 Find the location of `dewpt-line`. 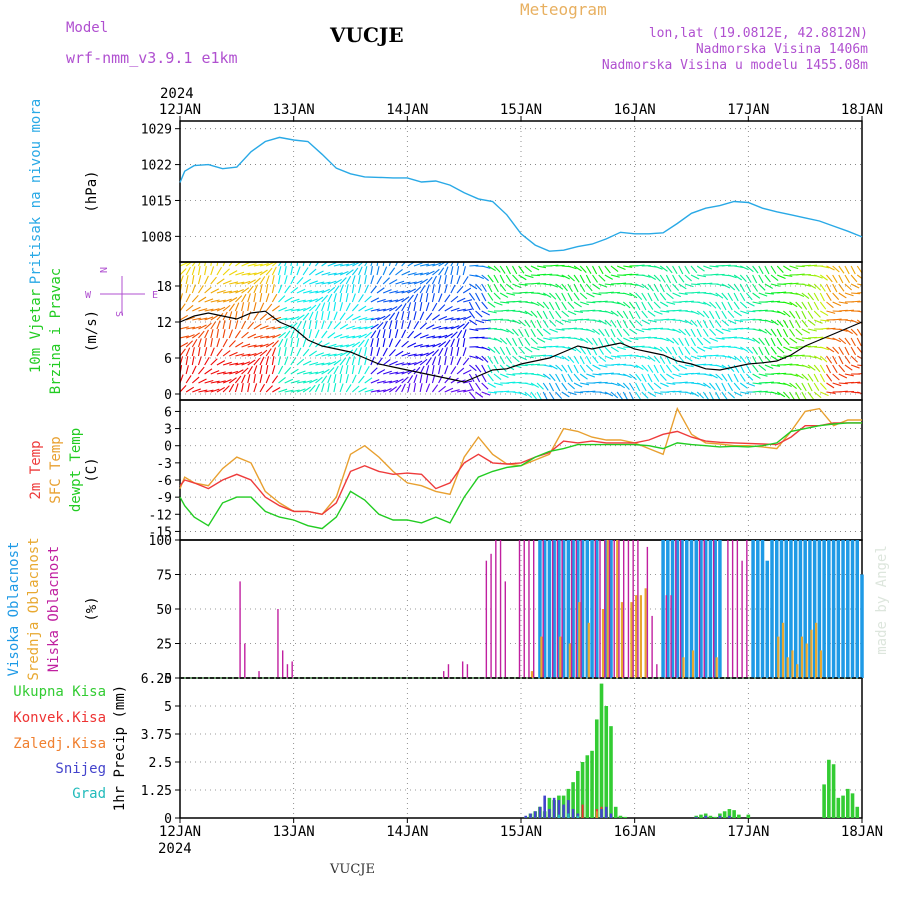

dewpt-line is located at coordinates (520, 476).